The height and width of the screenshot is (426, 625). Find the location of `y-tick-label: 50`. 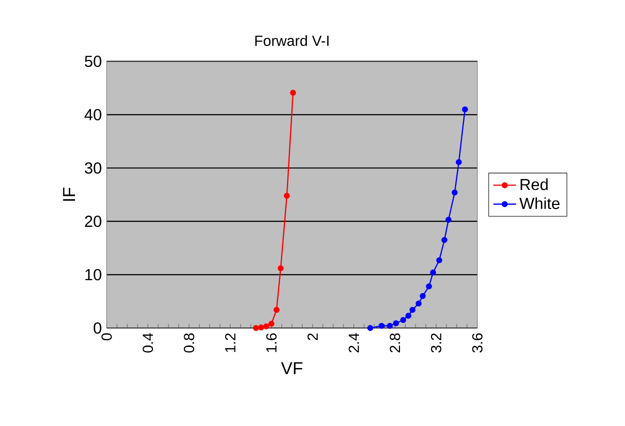

y-tick-label: 50 is located at coordinates (93, 61).